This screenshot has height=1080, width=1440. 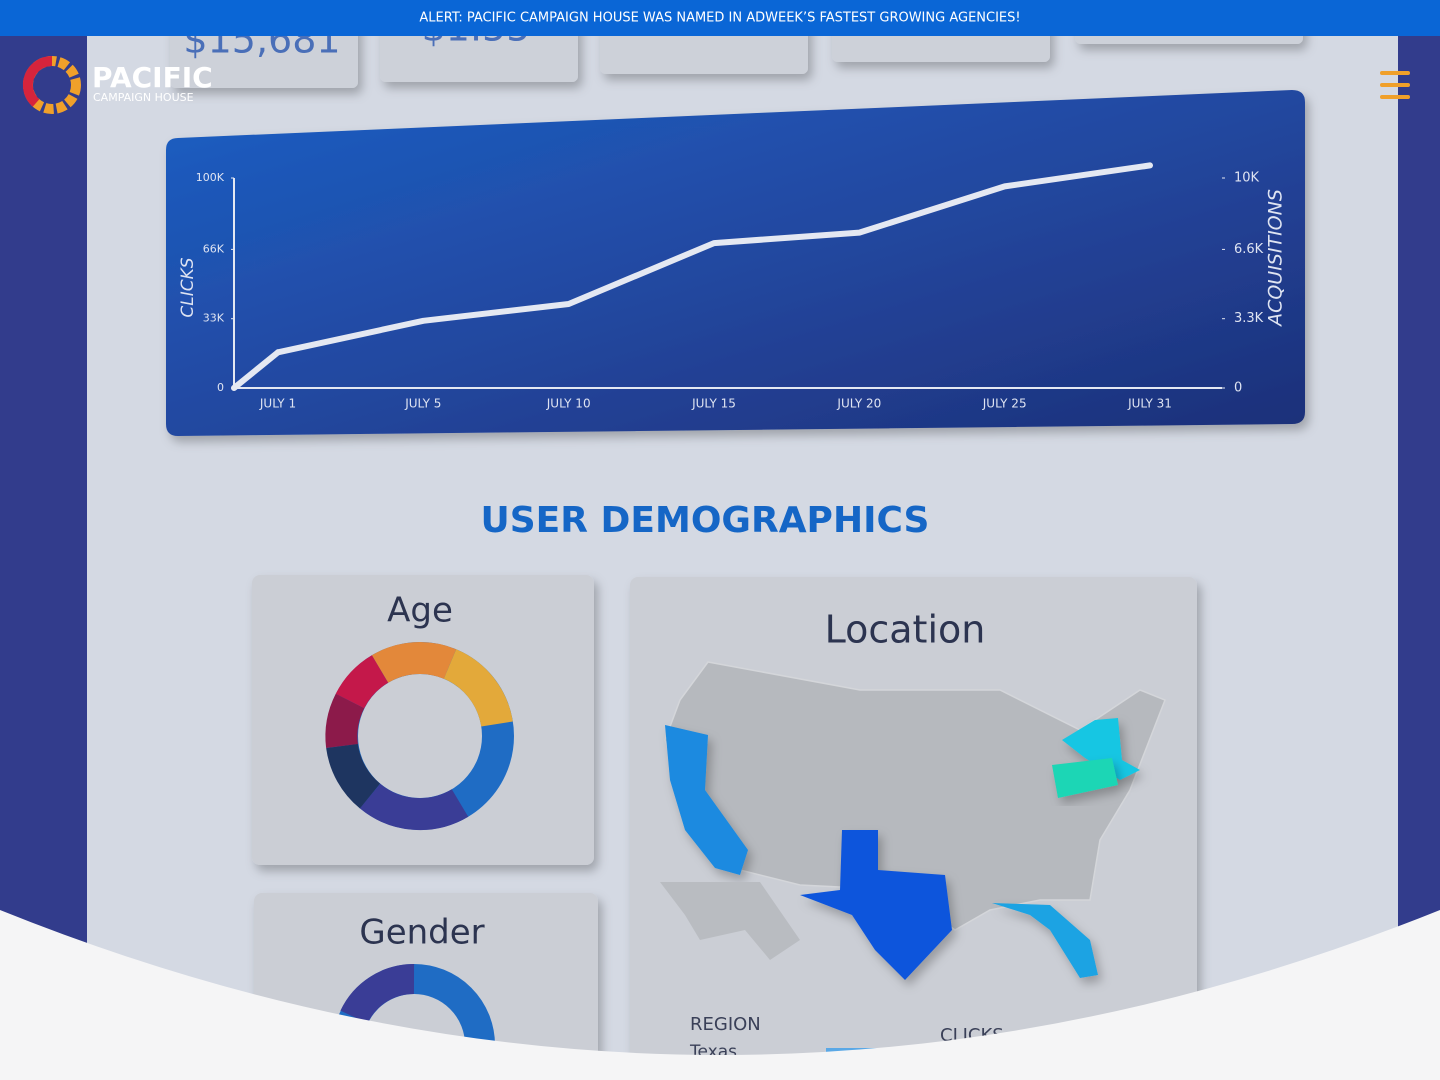 I want to click on logo-name: PACIFIC, so click(x=152, y=77).